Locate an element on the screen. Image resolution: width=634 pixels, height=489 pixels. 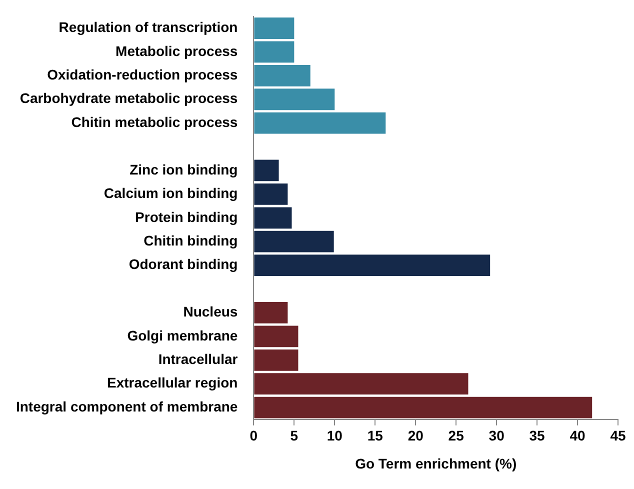
y-tick-label: Intracellular is located at coordinates (198, 358).